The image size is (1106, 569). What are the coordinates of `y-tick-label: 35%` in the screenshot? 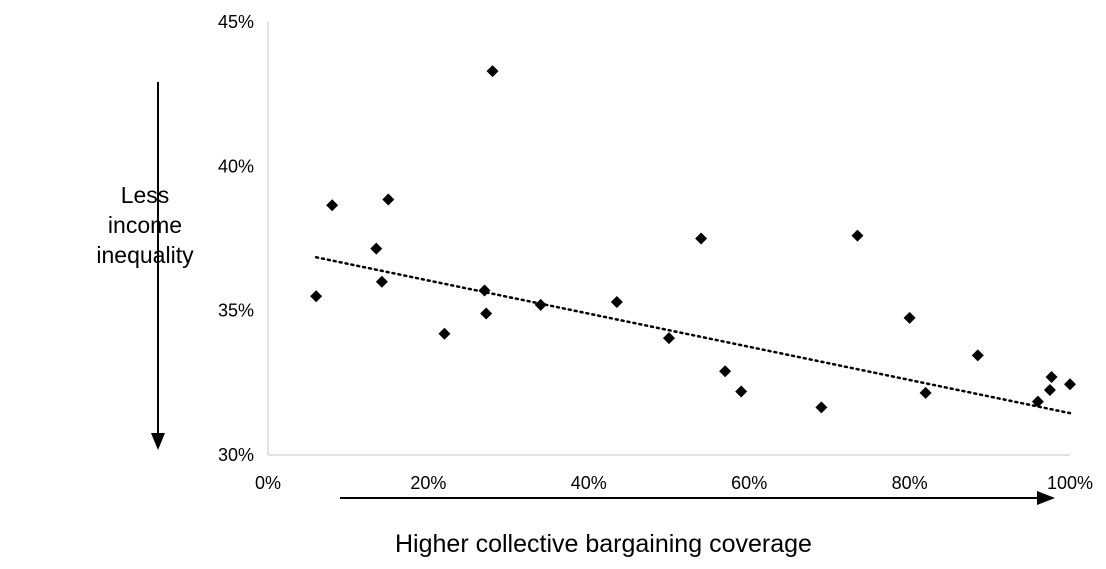 It's located at (236, 311).